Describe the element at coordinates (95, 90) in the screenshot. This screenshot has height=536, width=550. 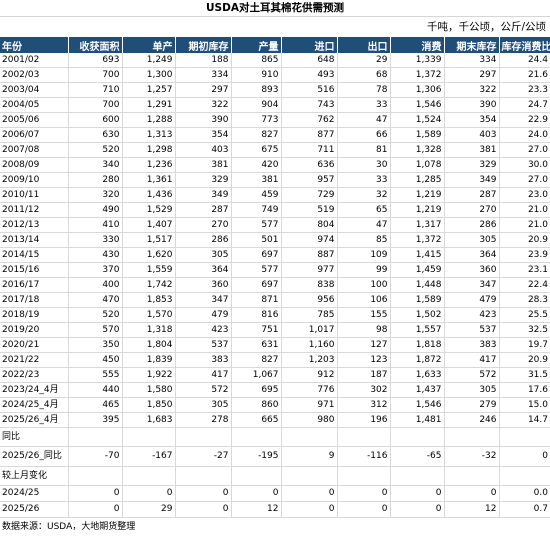
I see `table-cell: 710` at that location.